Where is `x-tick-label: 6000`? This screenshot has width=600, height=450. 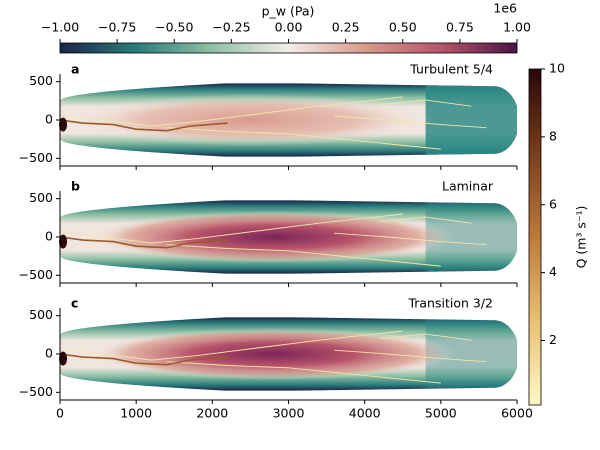 x-tick-label: 6000 is located at coordinates (517, 413).